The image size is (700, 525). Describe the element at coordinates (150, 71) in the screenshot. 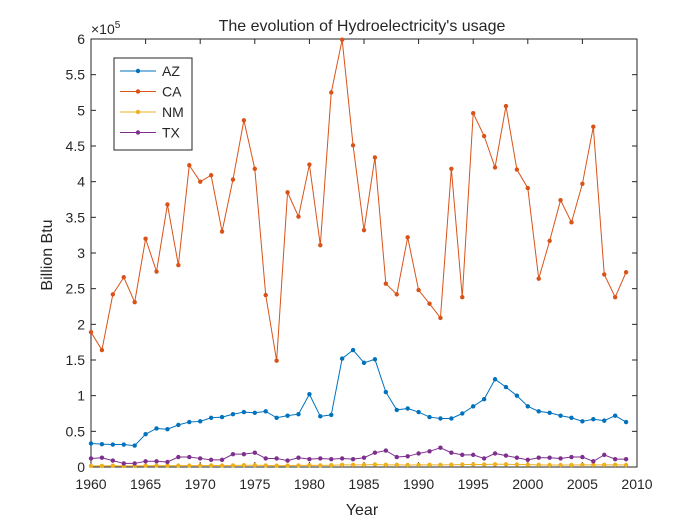

I see `legend-item-az: AZ` at that location.